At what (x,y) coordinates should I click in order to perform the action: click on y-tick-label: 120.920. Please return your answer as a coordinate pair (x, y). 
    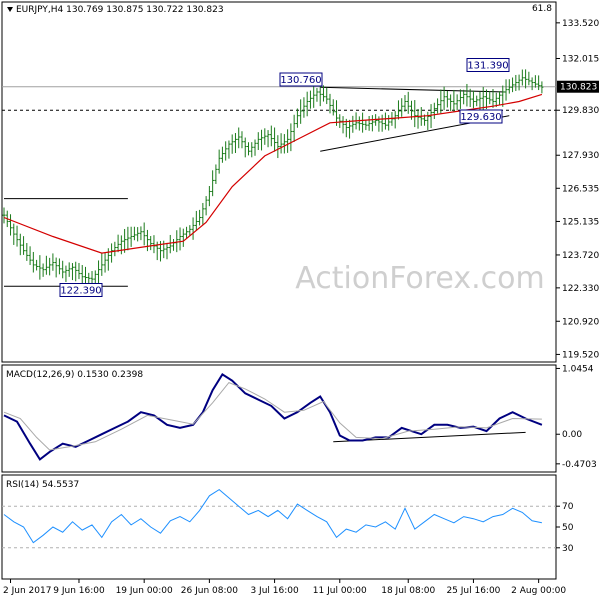
    Looking at the image, I should click on (580, 322).